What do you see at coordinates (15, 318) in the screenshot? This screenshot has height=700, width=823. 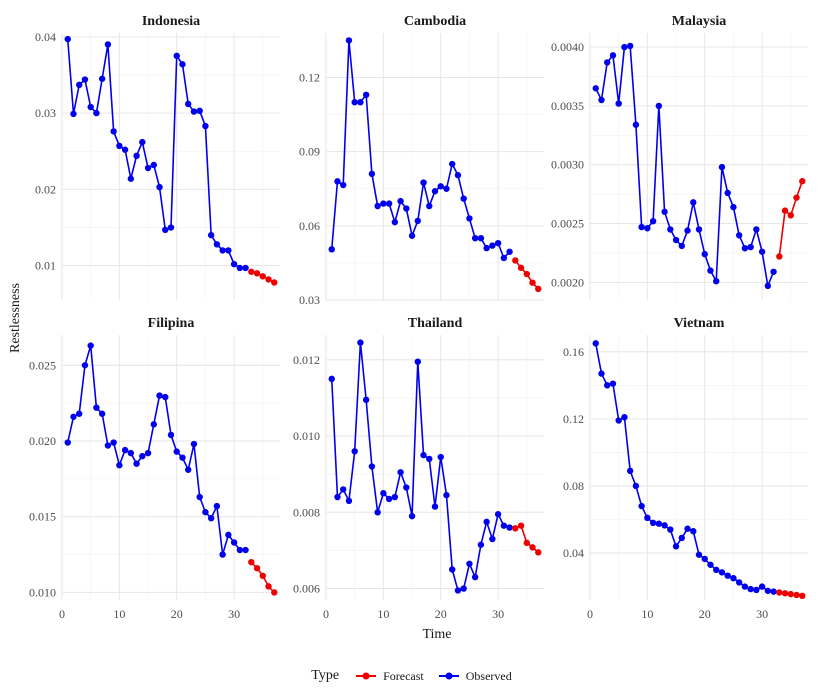 I see `y-axis-title: Restlessness` at bounding box center [15, 318].